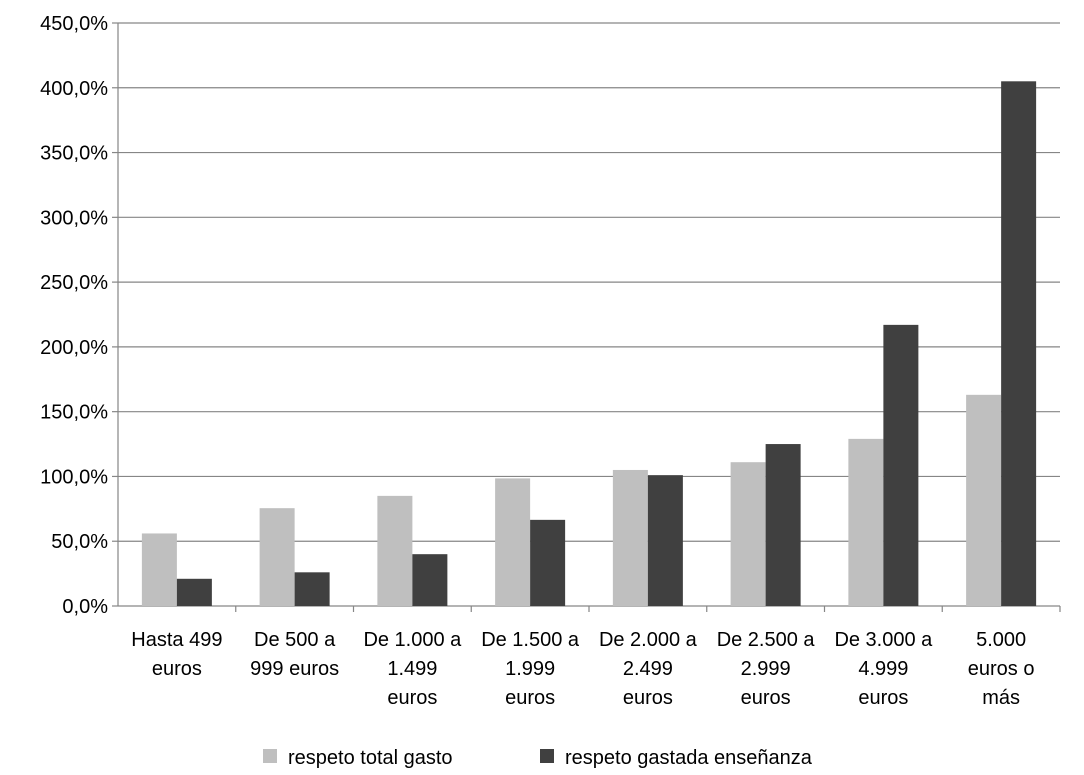 This screenshot has height=775, width=1084. Describe the element at coordinates (74, 89) in the screenshot. I see `y-tick-label: 400,0%` at that location.